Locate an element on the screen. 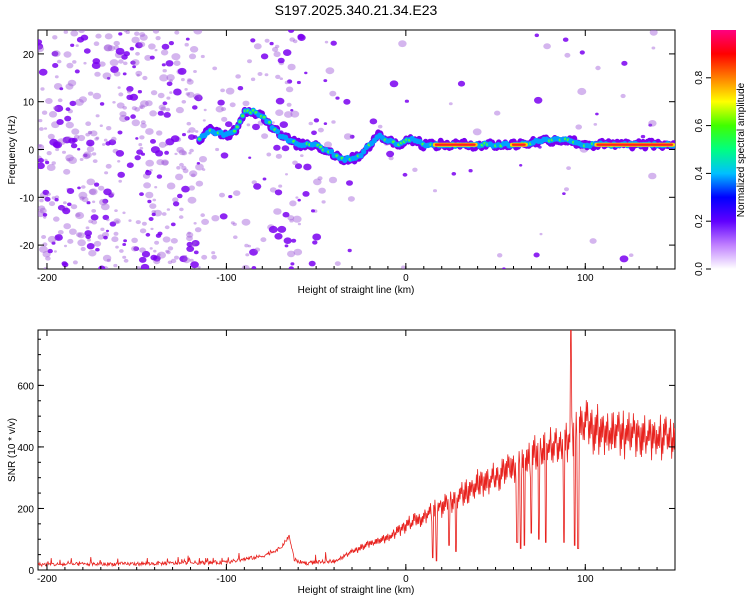 The image size is (750, 600). x-tick-label: 100 is located at coordinates (585, 278).